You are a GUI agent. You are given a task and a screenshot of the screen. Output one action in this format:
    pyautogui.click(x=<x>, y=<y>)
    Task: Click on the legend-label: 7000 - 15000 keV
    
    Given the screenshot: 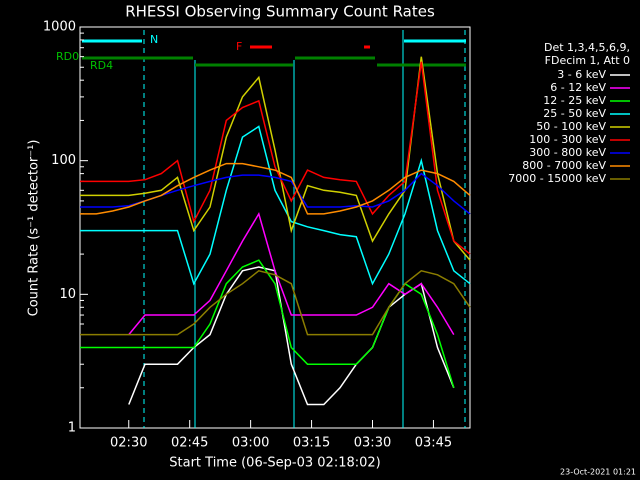 What is the action you would take?
    pyautogui.click(x=557, y=178)
    